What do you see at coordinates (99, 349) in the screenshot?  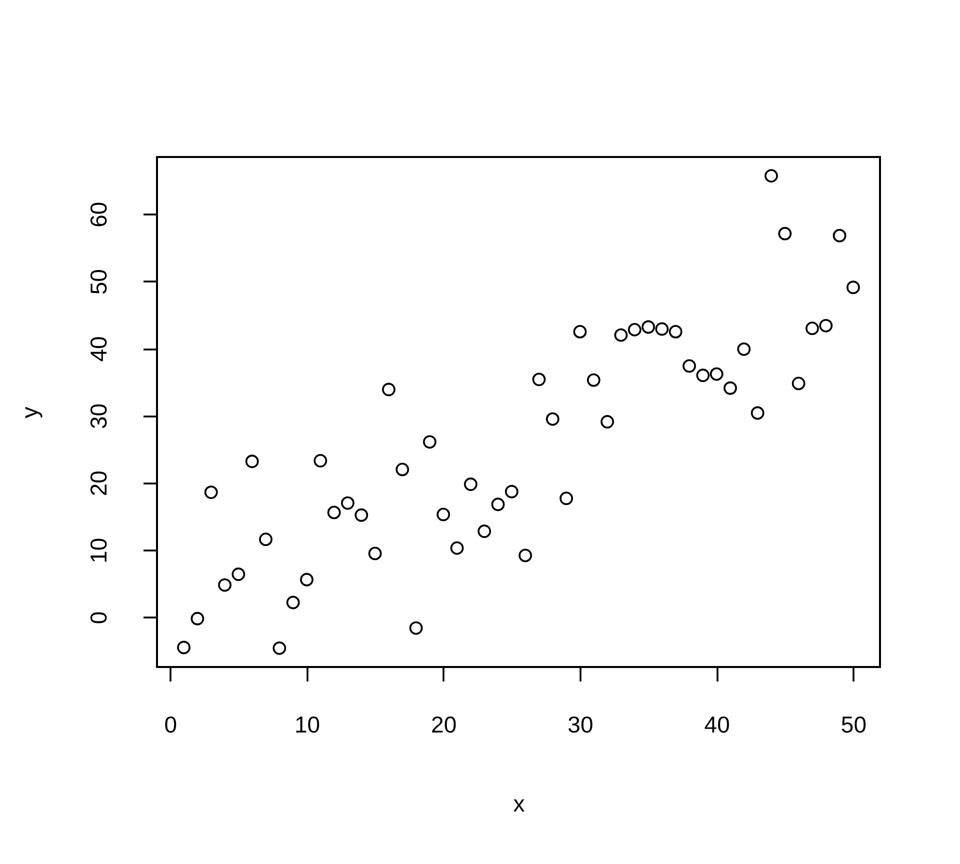 I see `y-tick-label: 40` at bounding box center [99, 349].